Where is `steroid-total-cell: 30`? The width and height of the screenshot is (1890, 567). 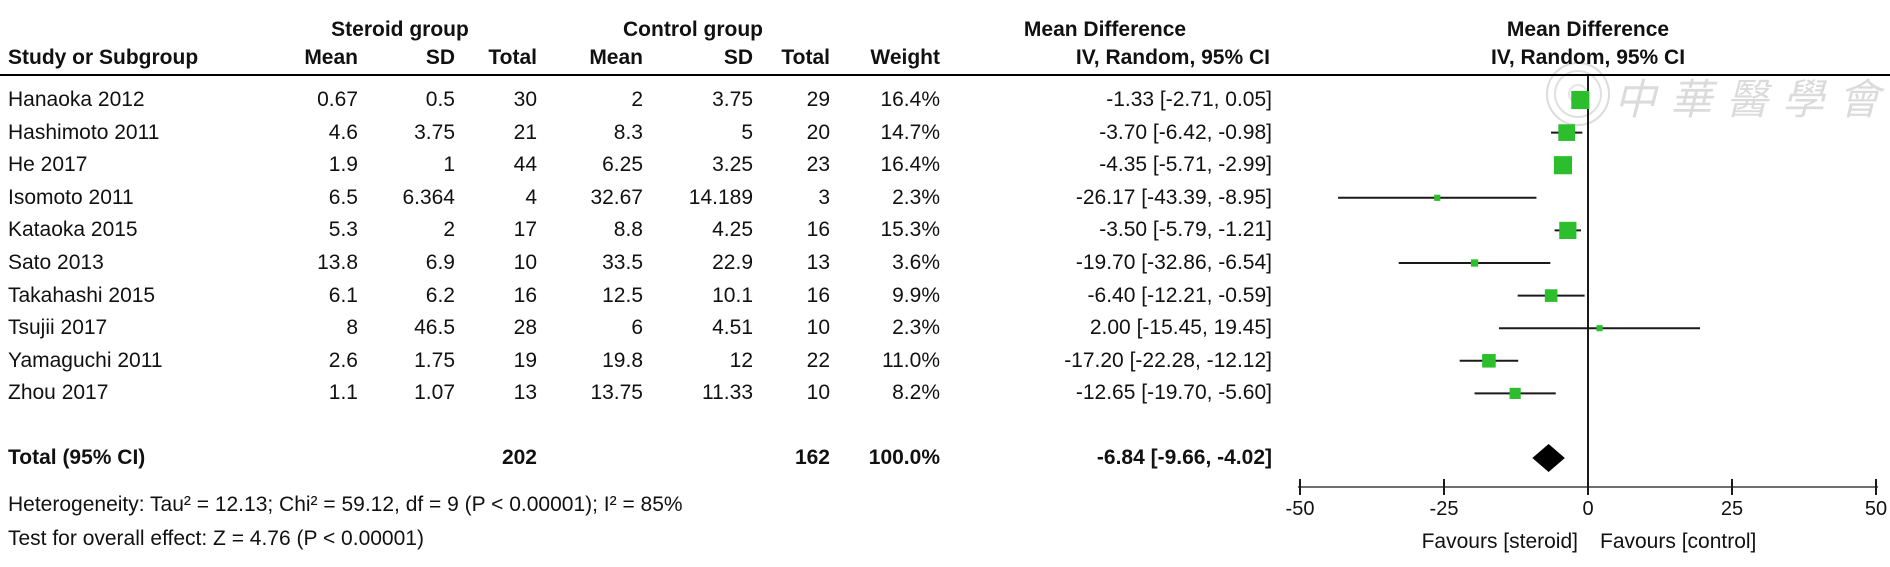
steroid-total-cell: 30 is located at coordinates (525, 99).